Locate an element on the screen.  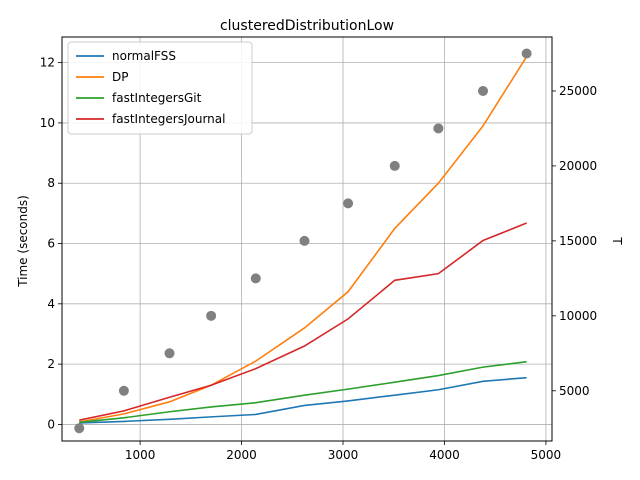
y2-tick-label: 15000 is located at coordinates (578, 241).